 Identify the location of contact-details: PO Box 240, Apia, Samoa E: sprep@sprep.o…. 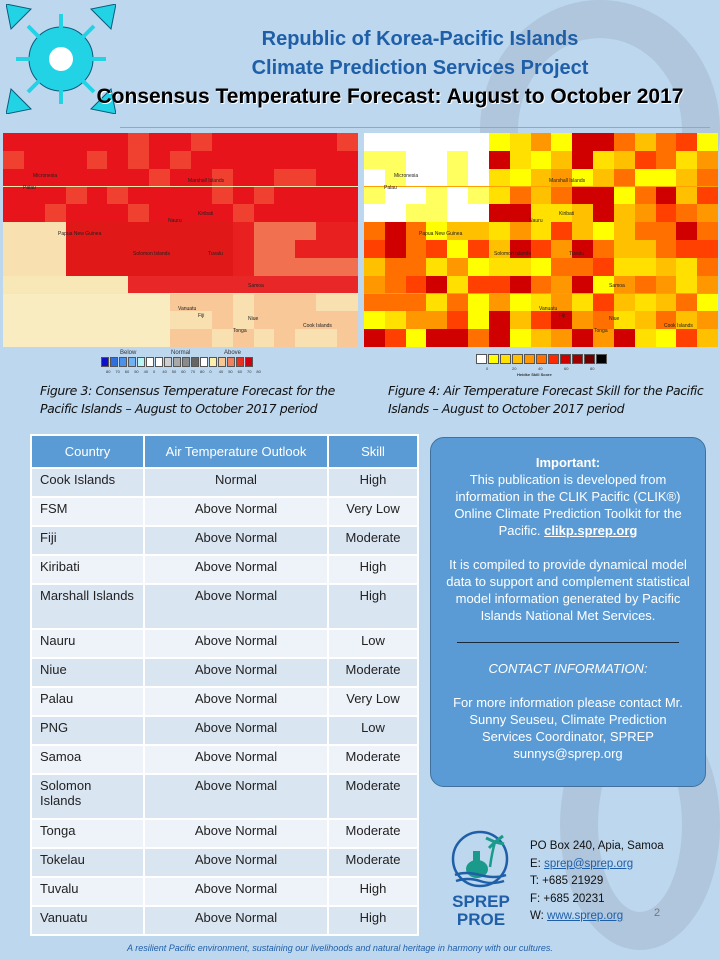
(597, 882).